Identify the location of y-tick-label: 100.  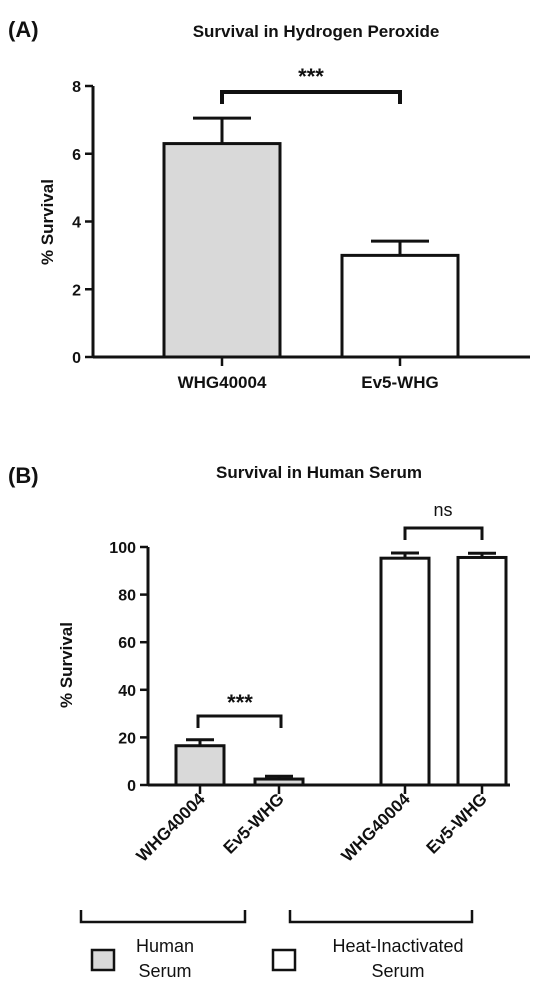
(122, 548).